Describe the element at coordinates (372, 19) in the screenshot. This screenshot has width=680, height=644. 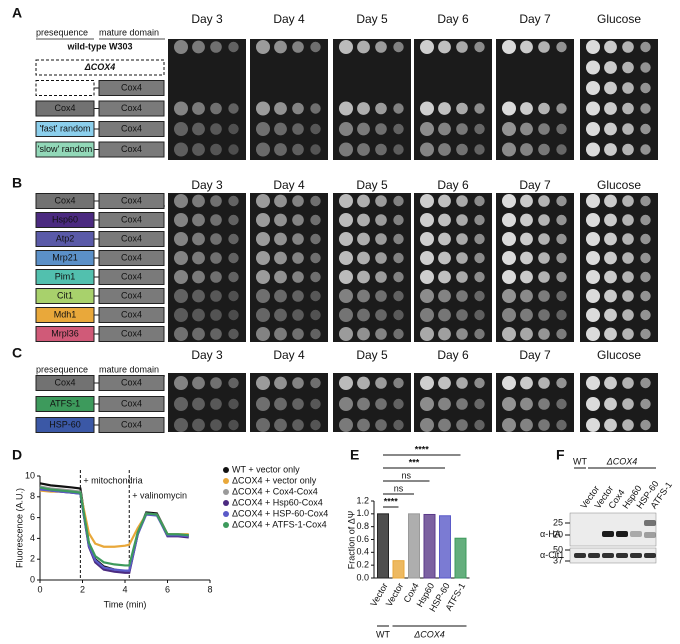
I see `day-header: Day 5` at that location.